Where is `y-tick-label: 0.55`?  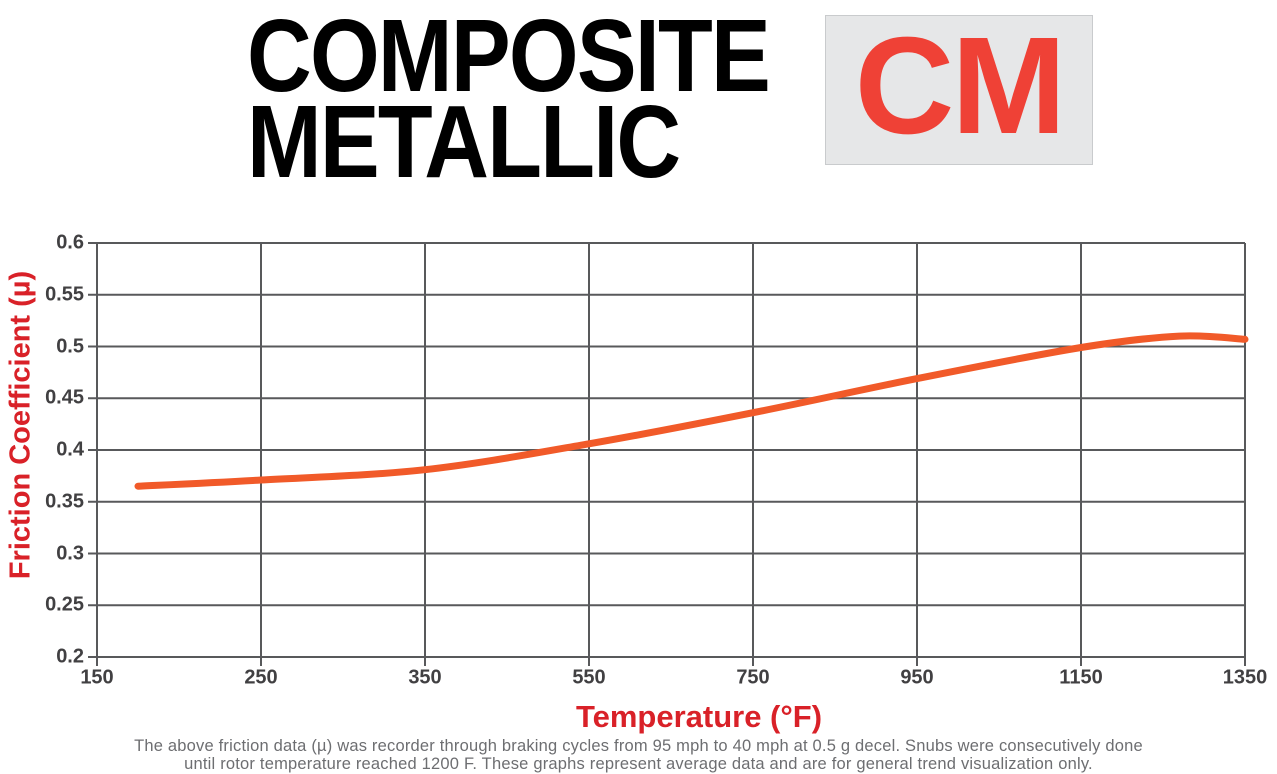 y-tick-label: 0.55 is located at coordinates (64, 294).